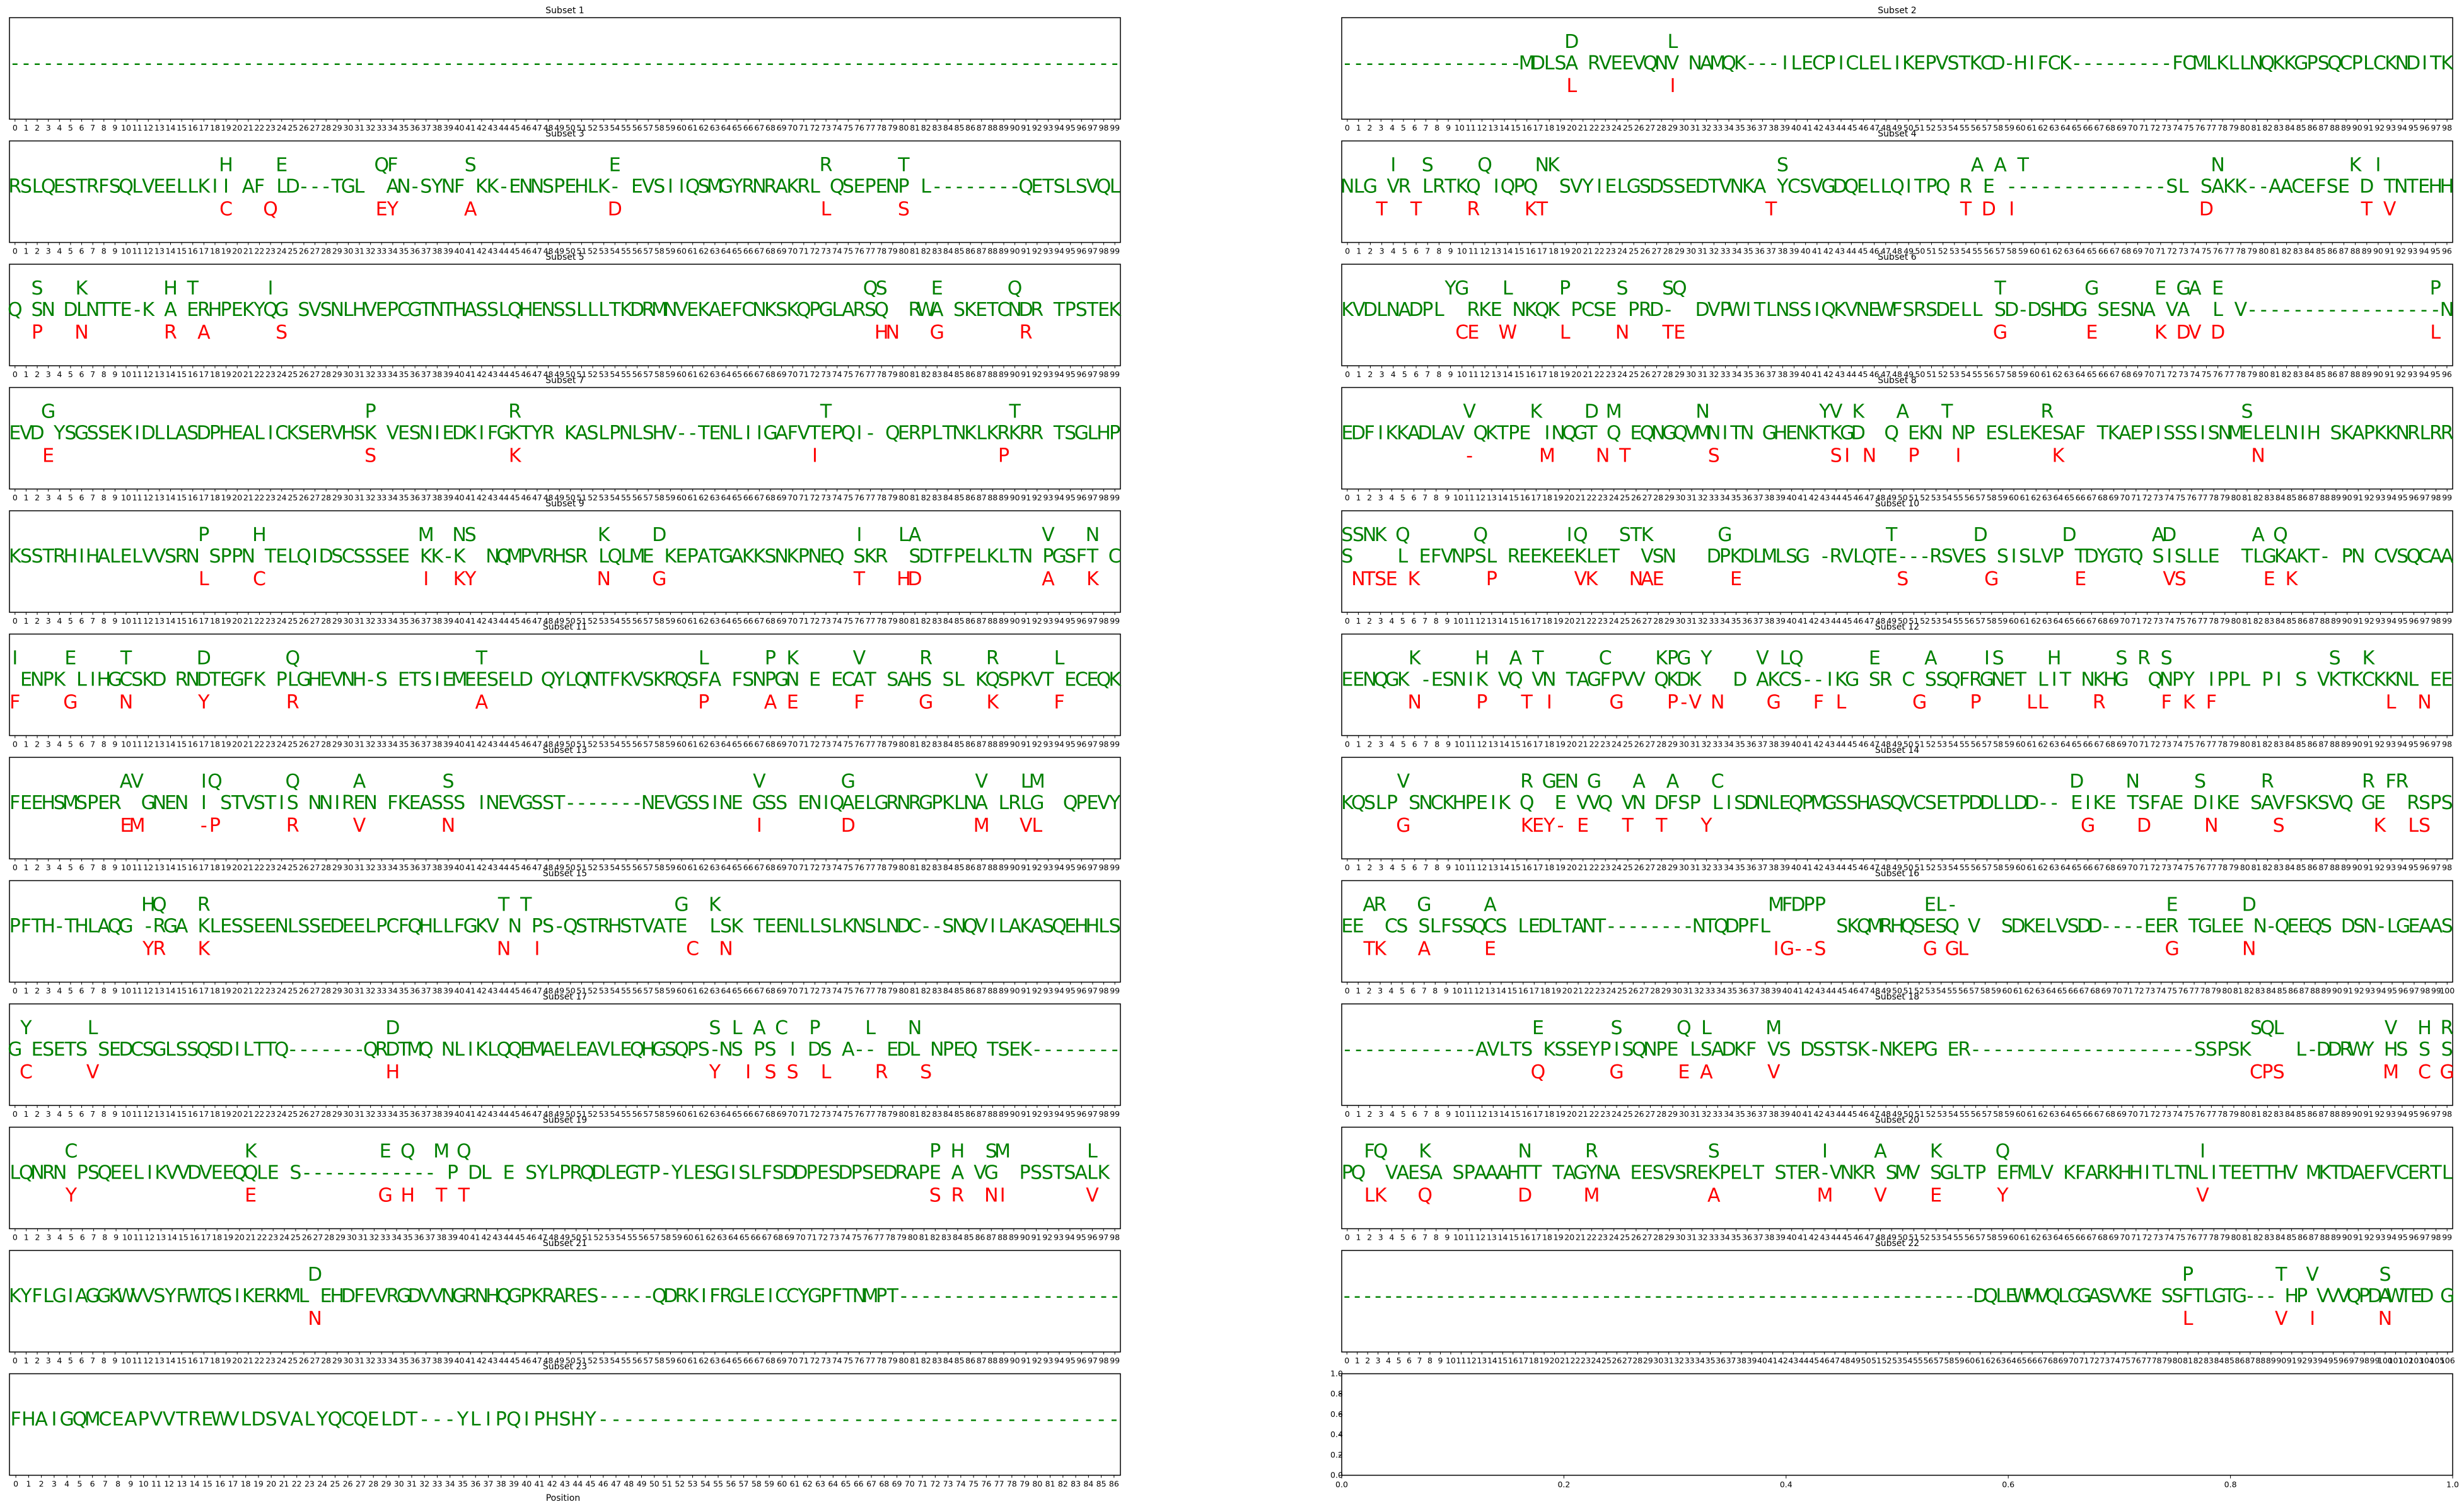 The height and width of the screenshot is (1509, 2464). What do you see at coordinates (903, 498) in the screenshot?
I see `x-tick-label: 80` at bounding box center [903, 498].